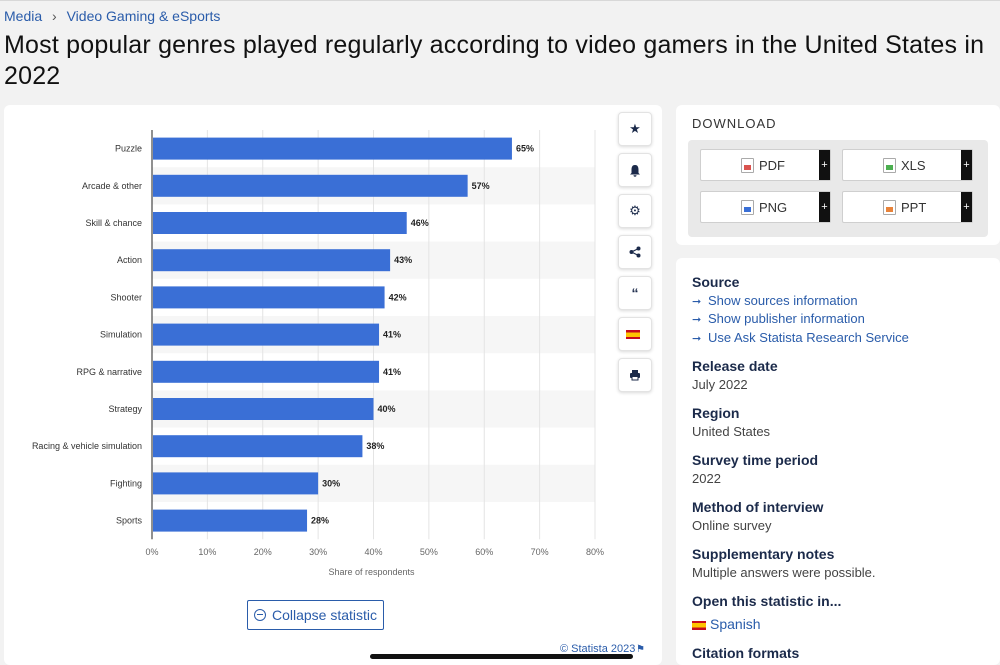 This screenshot has width=1000, height=665. I want to click on data-label: 42%, so click(398, 297).